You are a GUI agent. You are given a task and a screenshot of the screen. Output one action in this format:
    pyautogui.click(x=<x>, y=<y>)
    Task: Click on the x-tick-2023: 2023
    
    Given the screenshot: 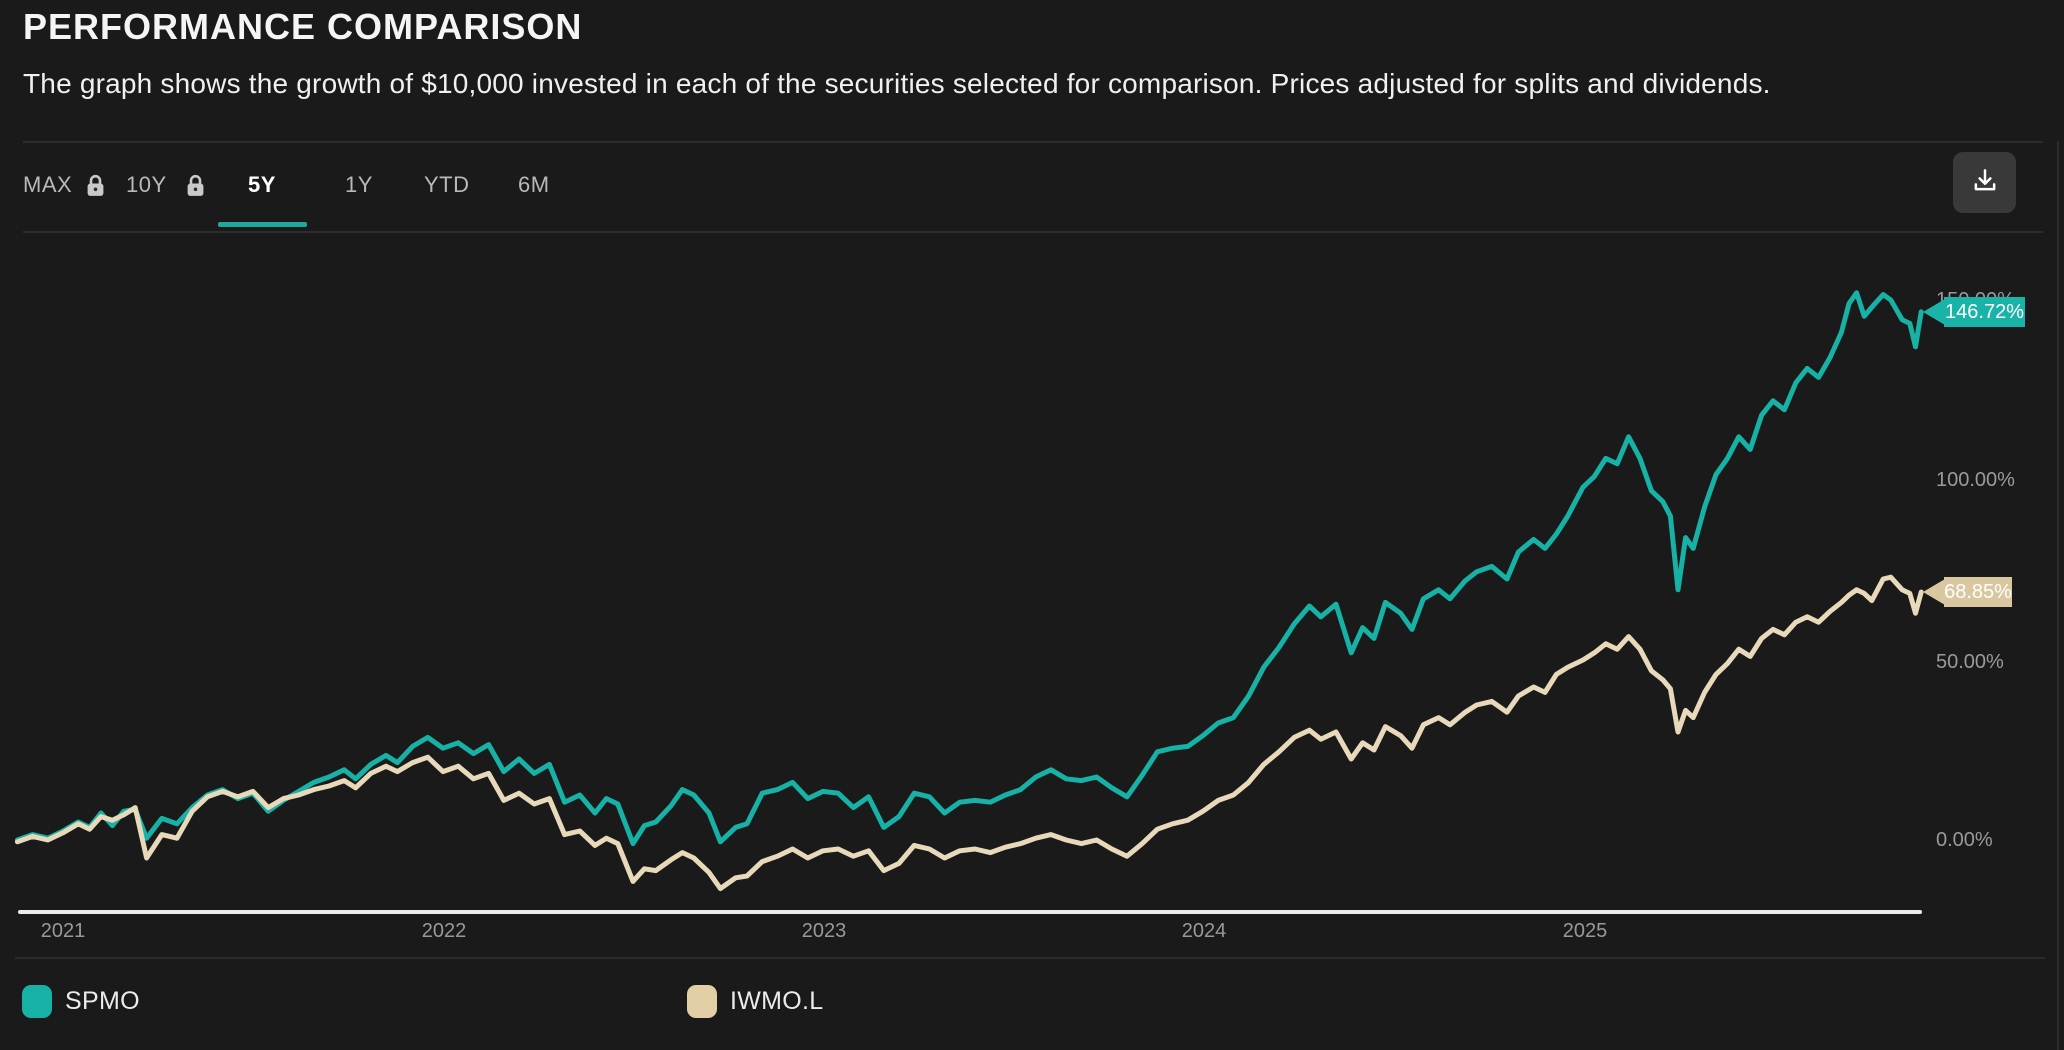 What is the action you would take?
    pyautogui.click(x=824, y=931)
    